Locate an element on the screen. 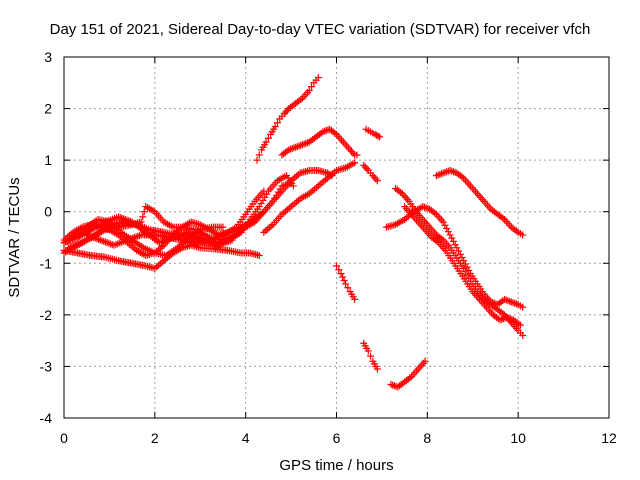 This screenshot has width=640, height=480. series-t17 is located at coordinates (459, 262).